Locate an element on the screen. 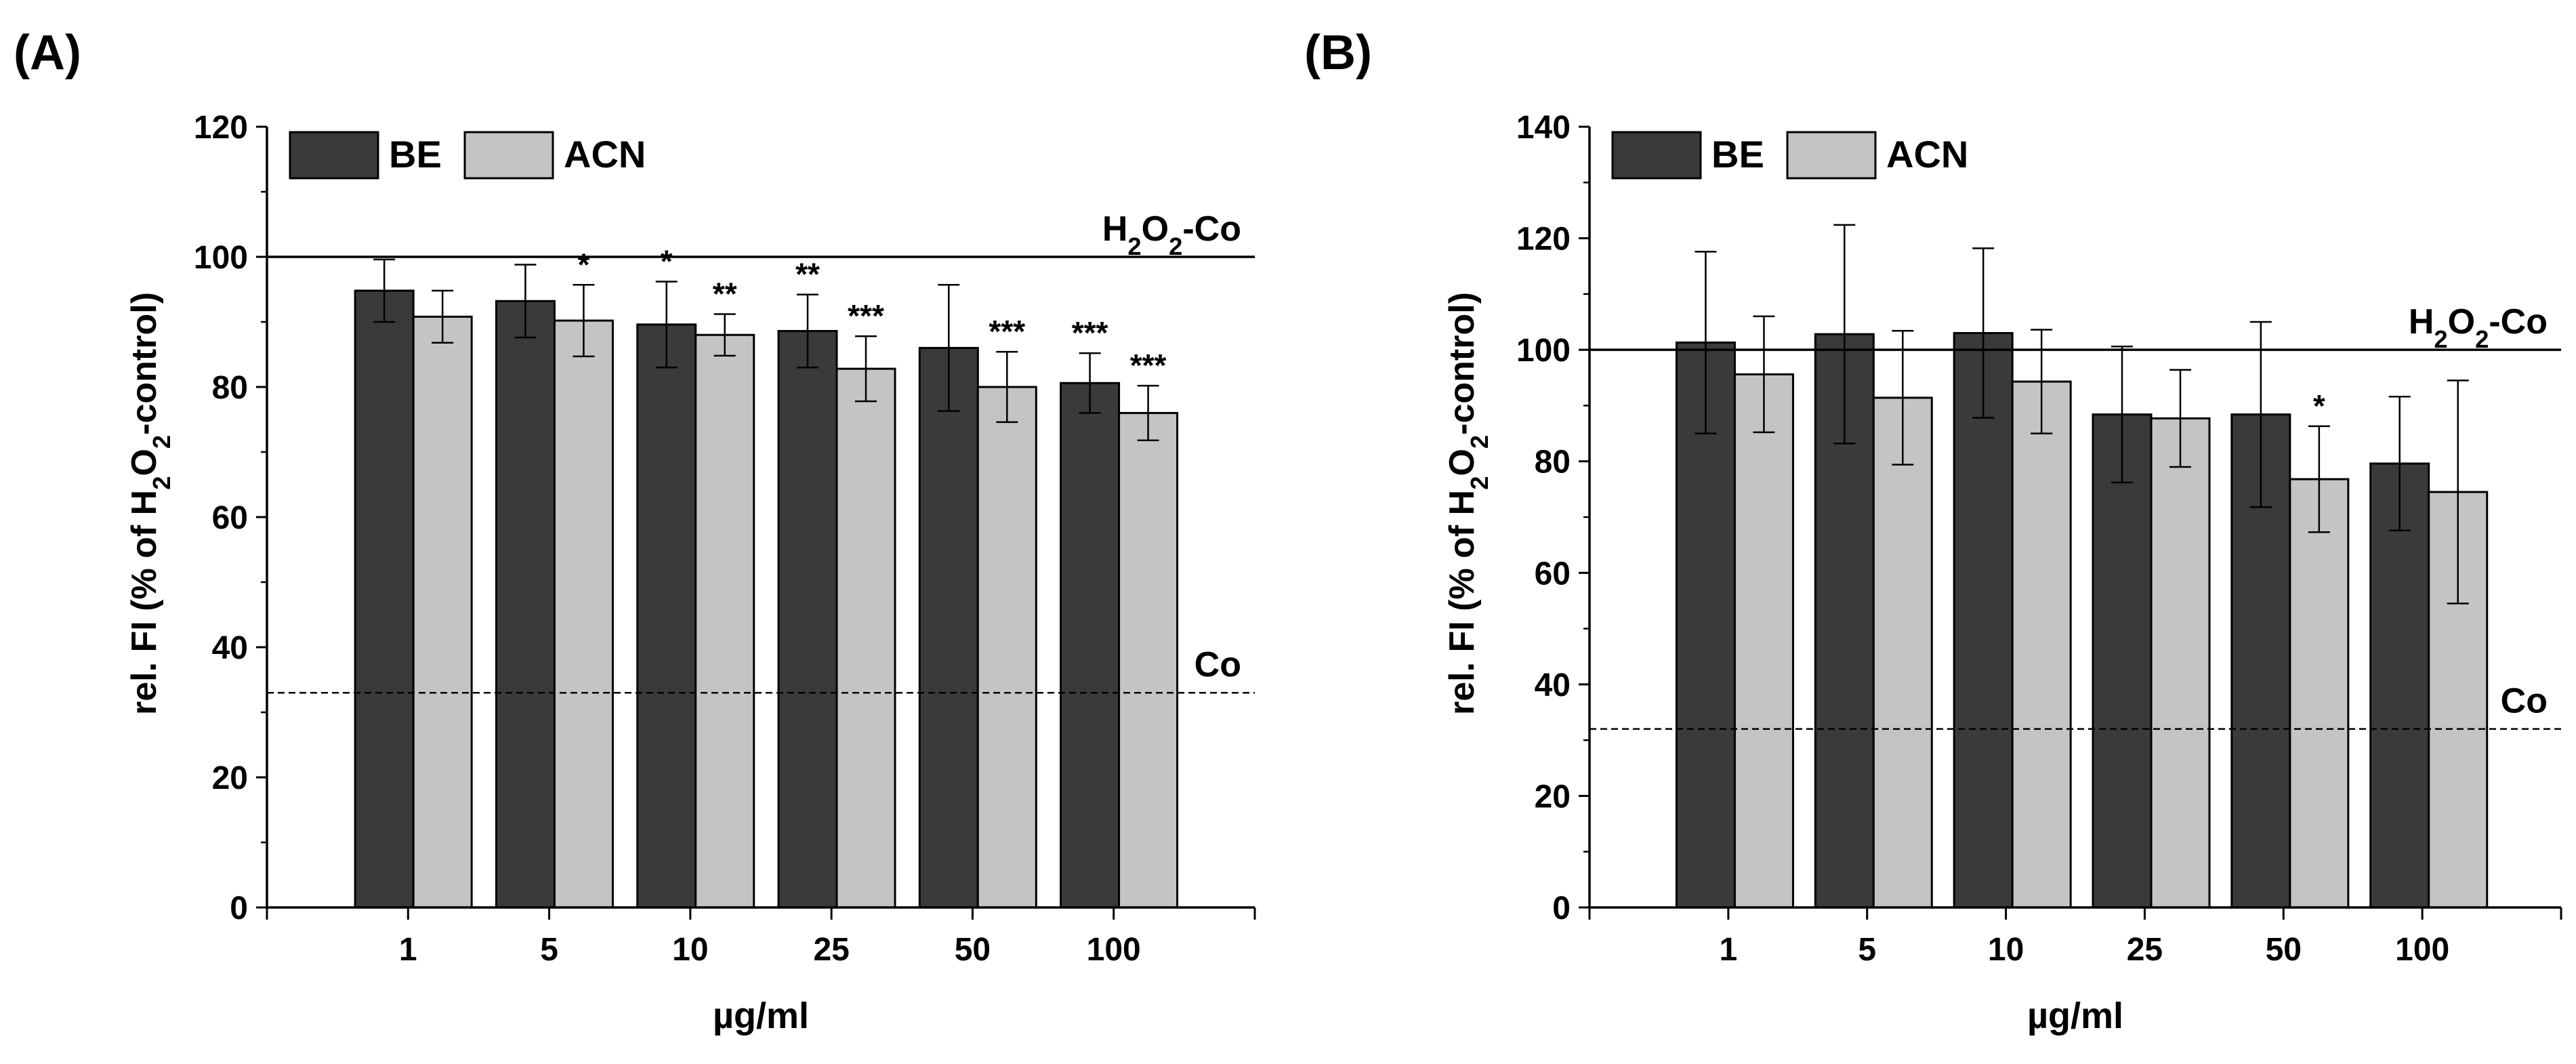 The height and width of the screenshot is (1064, 2576). panel-label: (B) is located at coordinates (1338, 53).